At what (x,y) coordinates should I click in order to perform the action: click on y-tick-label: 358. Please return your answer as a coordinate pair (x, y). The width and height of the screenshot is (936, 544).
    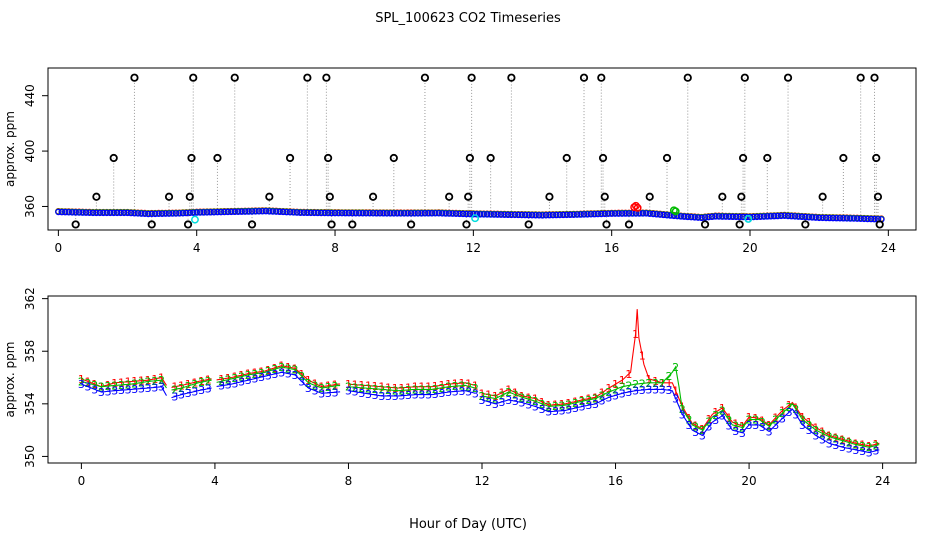
    Looking at the image, I should click on (30, 351).